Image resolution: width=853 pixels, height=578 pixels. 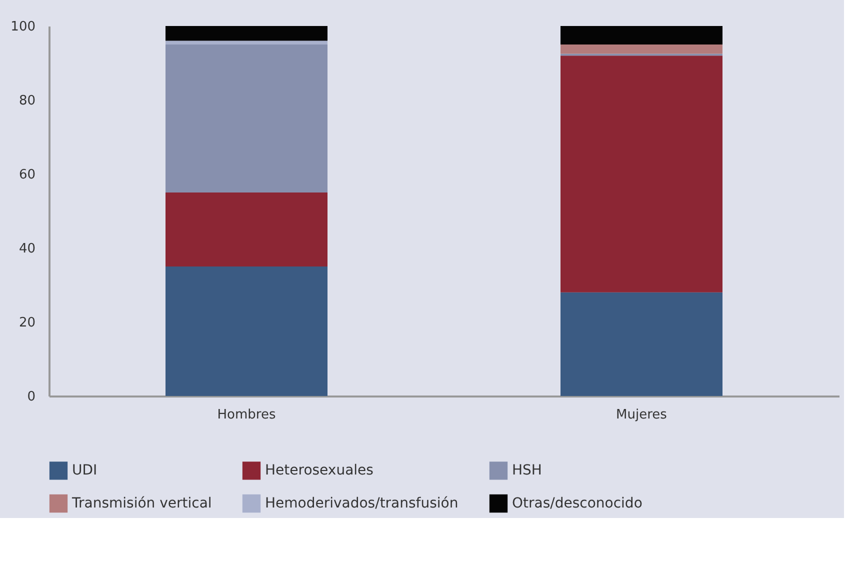 What do you see at coordinates (31, 397) in the screenshot?
I see `y-tick-label: 0` at bounding box center [31, 397].